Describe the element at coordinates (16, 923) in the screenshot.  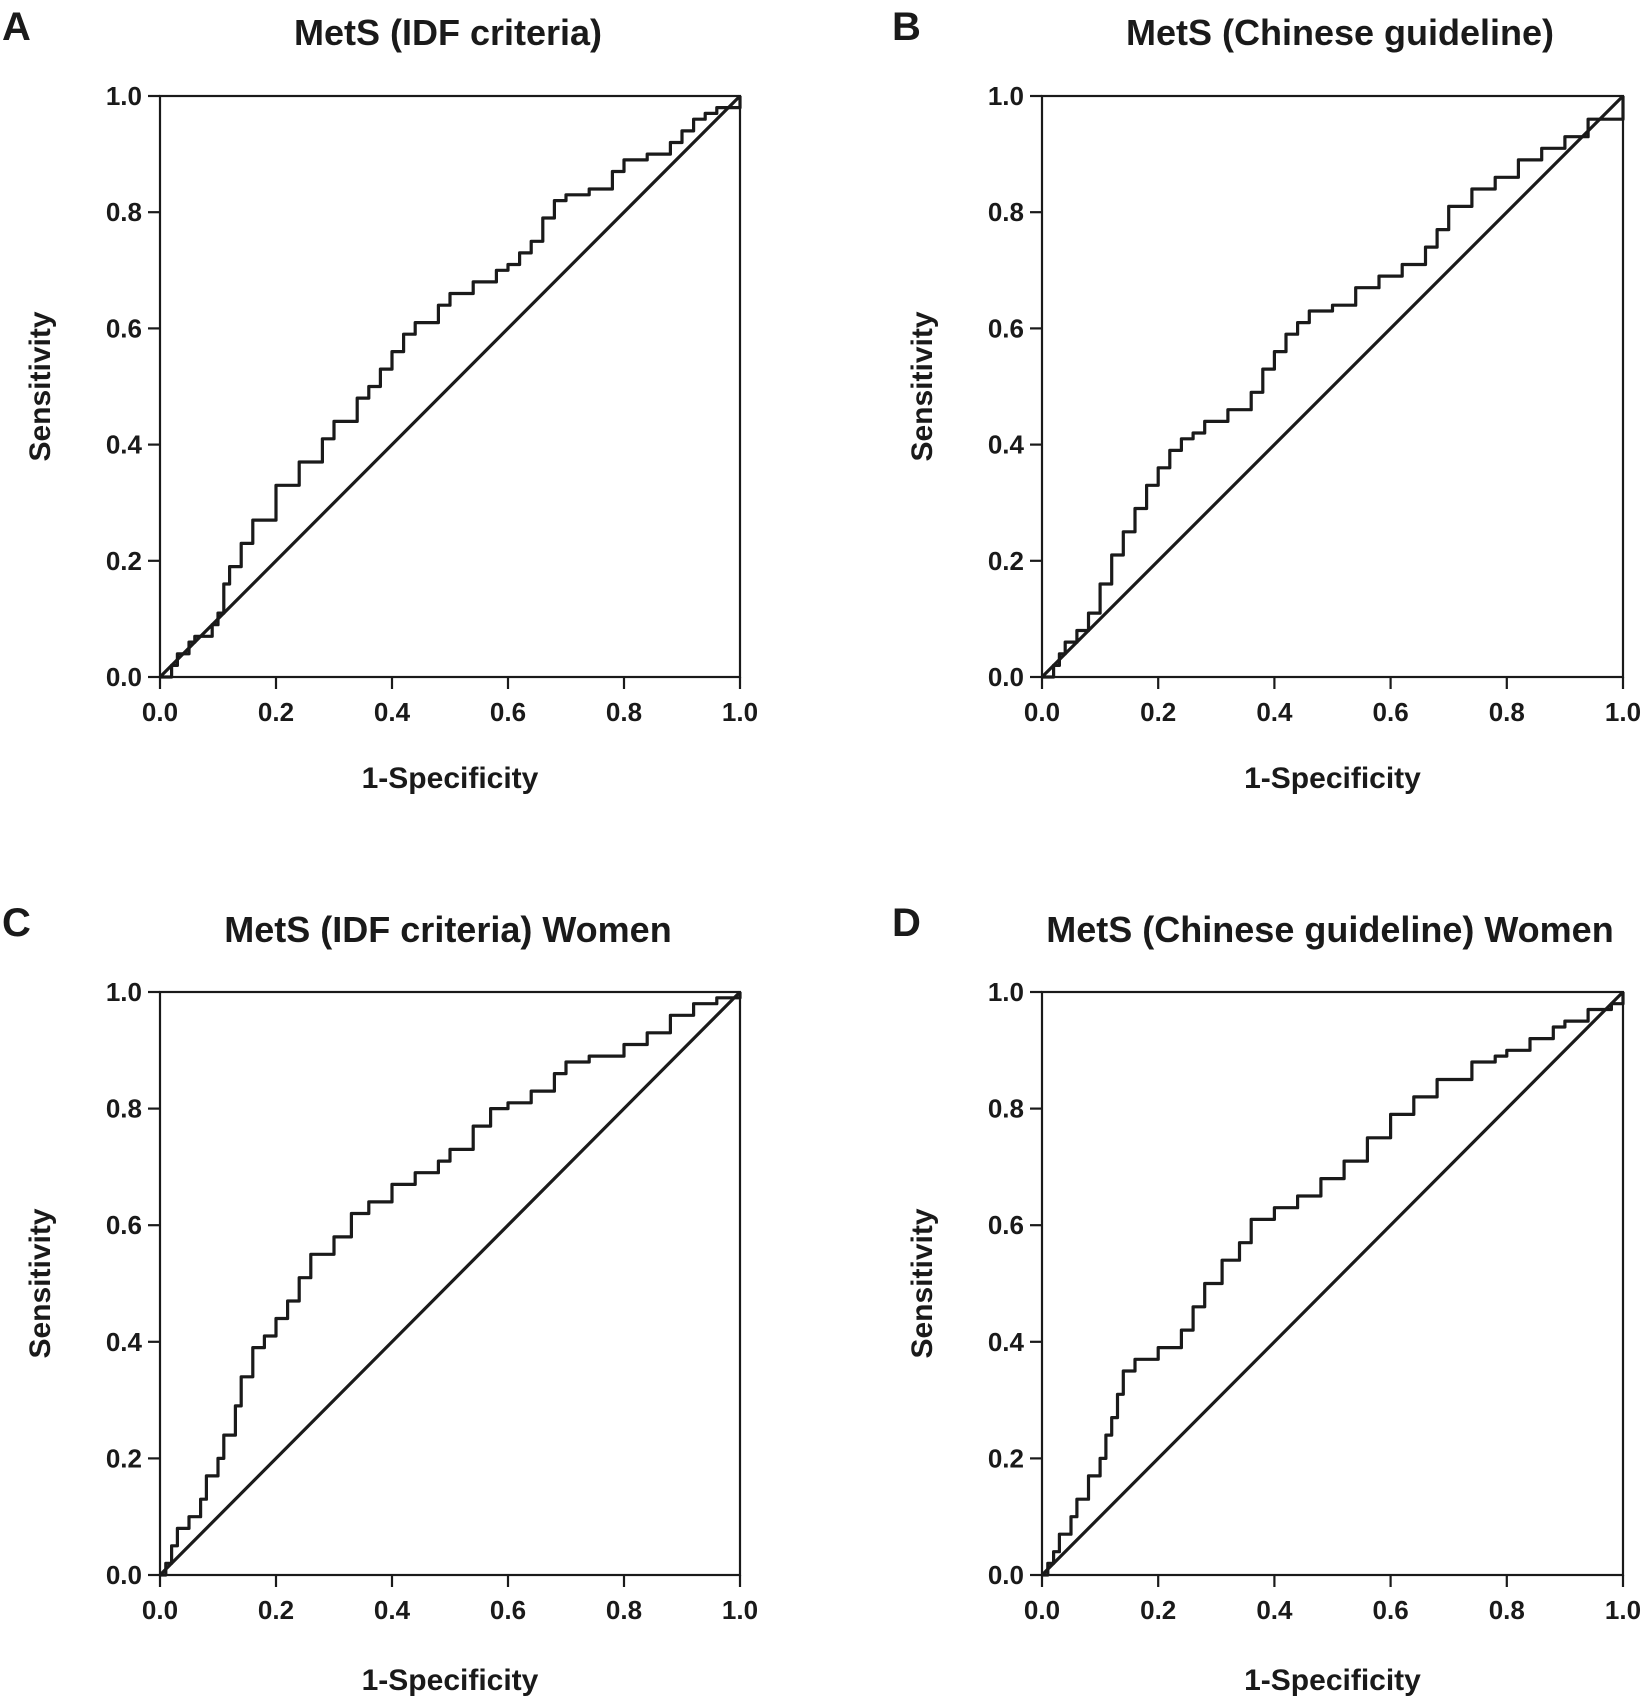
I see `panel-letter: C` at that location.